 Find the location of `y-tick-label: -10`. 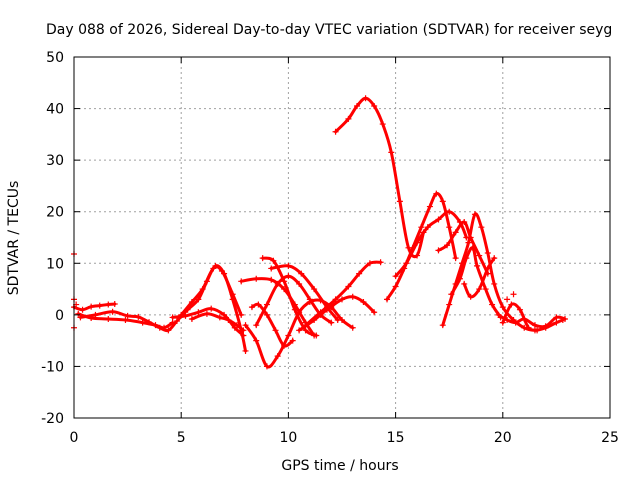

y-tick-label: -10 is located at coordinates (52, 367).